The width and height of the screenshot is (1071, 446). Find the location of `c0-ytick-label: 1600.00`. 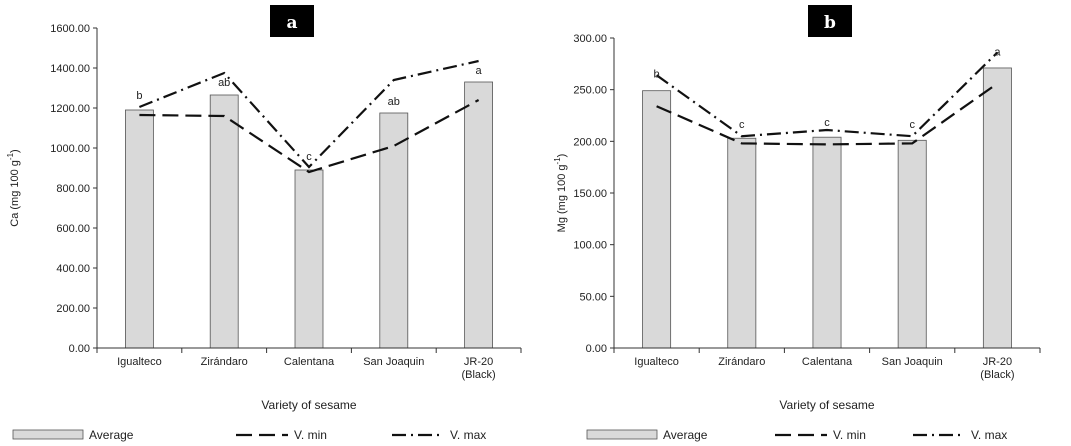

c0-ytick-label: 1600.00 is located at coordinates (70, 29).